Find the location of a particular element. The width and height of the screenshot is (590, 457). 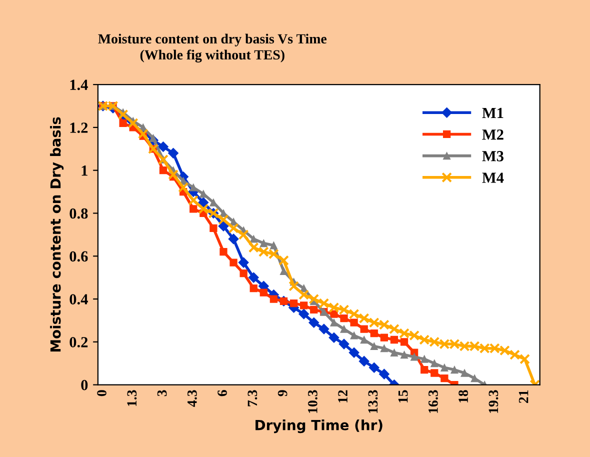

legend-label: M2 is located at coordinates (493, 134).